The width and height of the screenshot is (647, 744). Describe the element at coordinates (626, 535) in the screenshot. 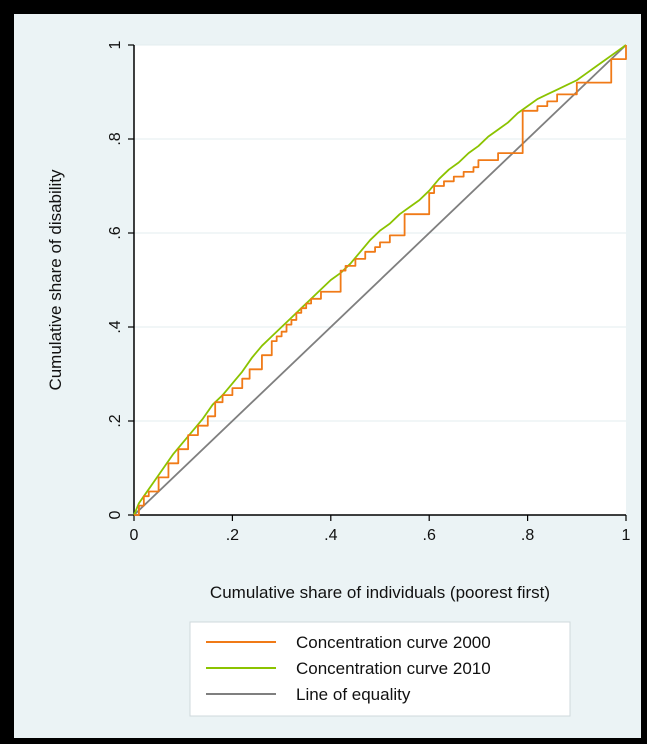

I see `x-tick-label-5: 1` at that location.